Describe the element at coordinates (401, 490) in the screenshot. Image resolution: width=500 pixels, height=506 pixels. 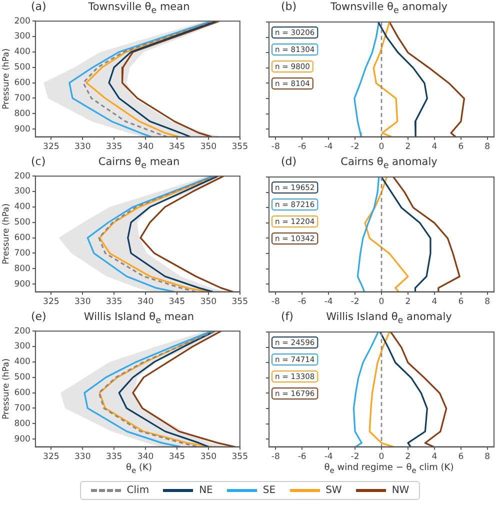
I see `legend-label: NW` at that location.